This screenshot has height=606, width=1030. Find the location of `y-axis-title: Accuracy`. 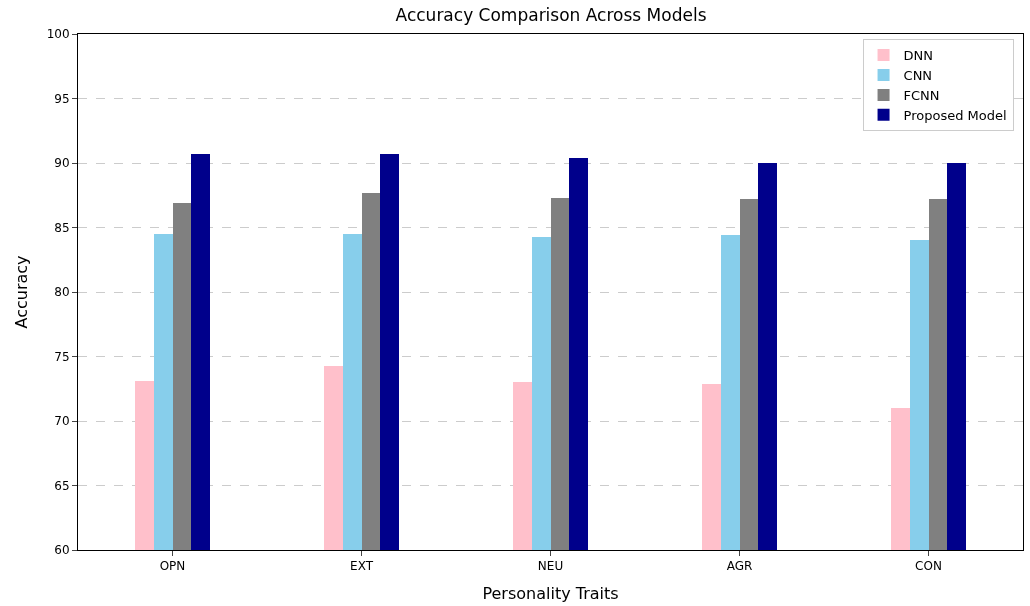

y-axis-title: Accuracy is located at coordinates (21, 292).